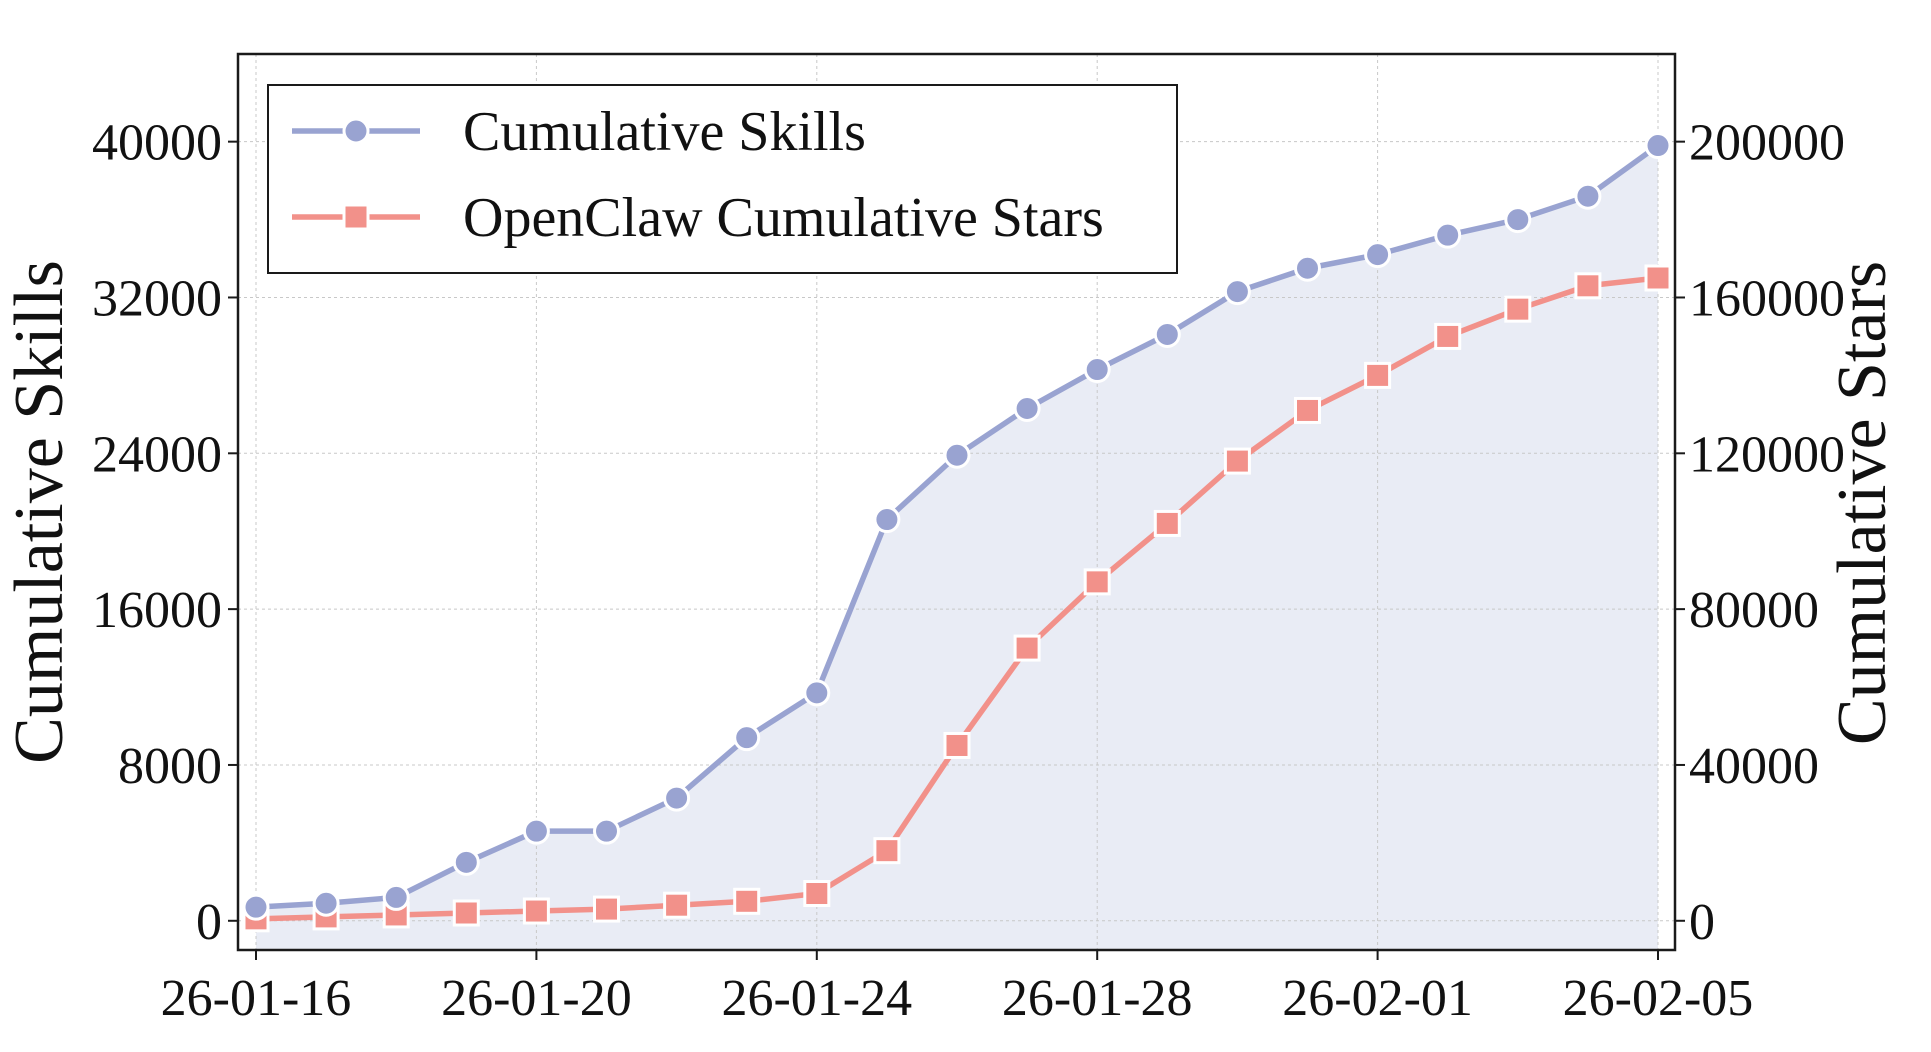 This screenshot has width=1931, height=1052. Describe the element at coordinates (1754, 766) in the screenshot. I see `right-tick-label: 40000` at that location.